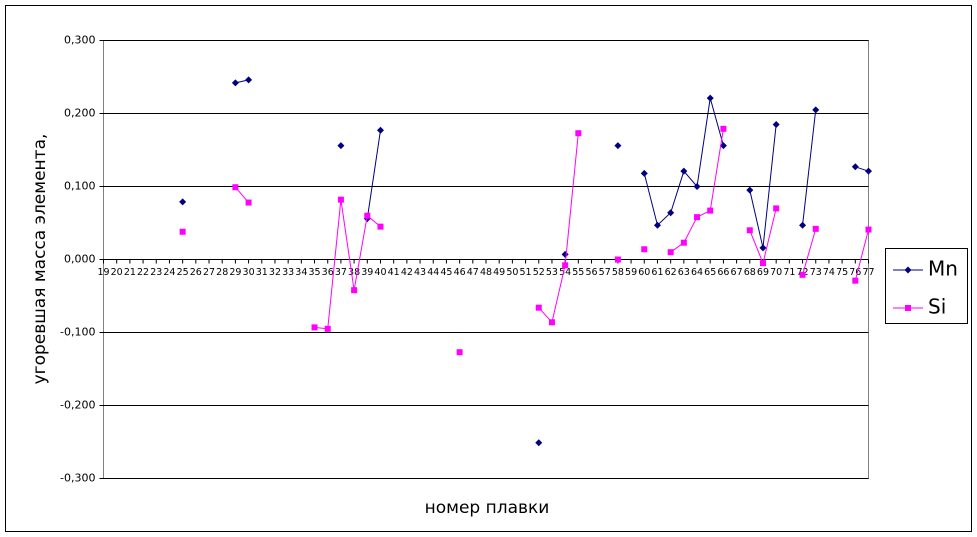 The height and width of the screenshot is (537, 977). Describe the element at coordinates (209, 272) in the screenshot. I see `x-tick-label: 27` at that location.